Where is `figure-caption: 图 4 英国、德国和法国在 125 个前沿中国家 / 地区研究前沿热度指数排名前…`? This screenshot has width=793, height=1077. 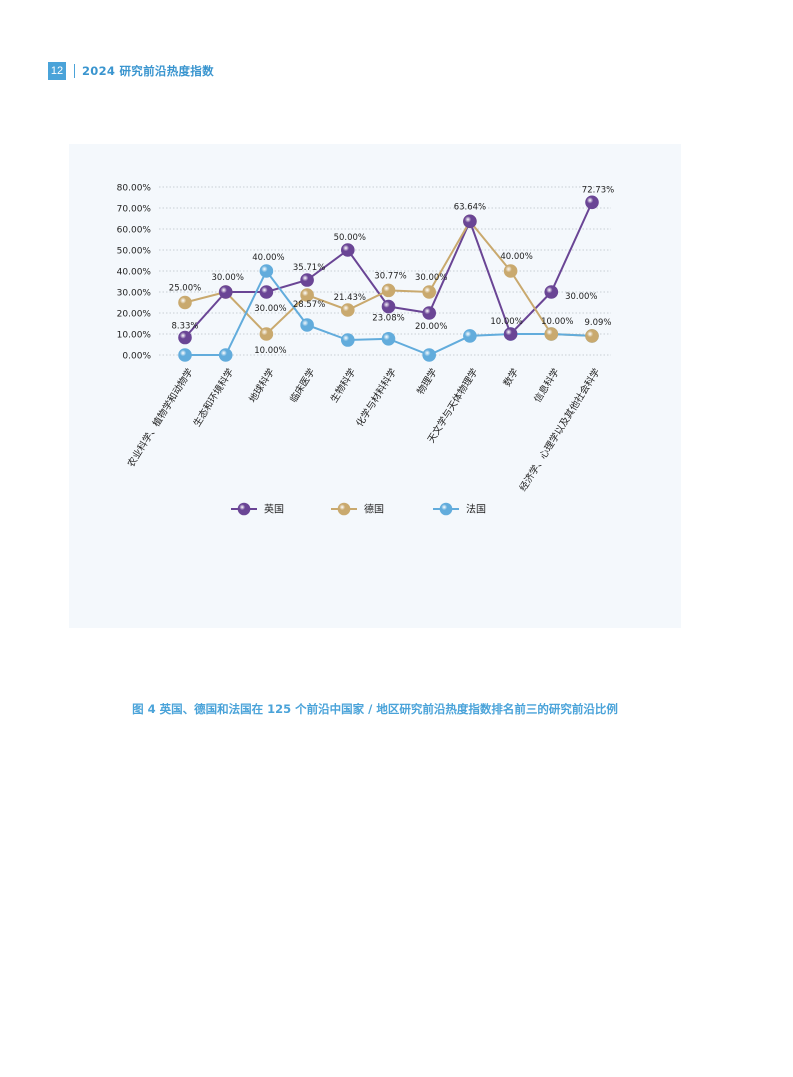
figure-caption: 图 4 英国、德国和法国在 125 个前沿中国家 / 地区研究前沿热度指数排名前… is located at coordinates (375, 709).